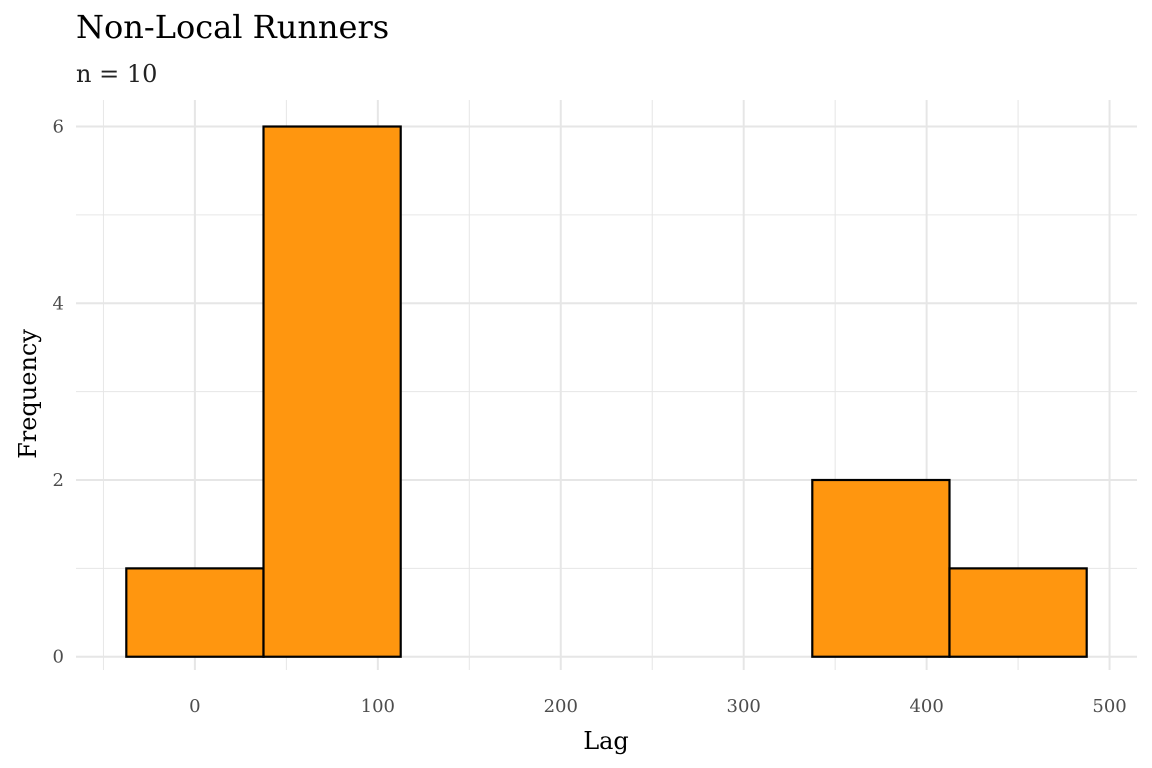 The width and height of the screenshot is (1152, 768). Describe the element at coordinates (28, 394) in the screenshot. I see `y-axis-title: Frequency` at that location.